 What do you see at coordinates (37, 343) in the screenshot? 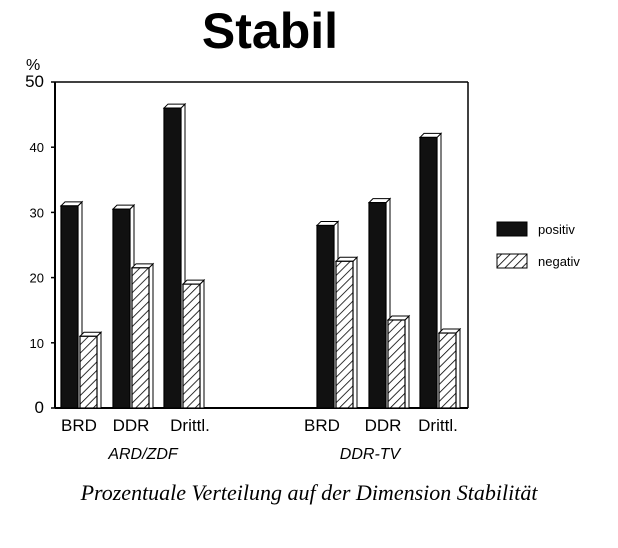
I see `y-tick-label: 10` at bounding box center [37, 343].